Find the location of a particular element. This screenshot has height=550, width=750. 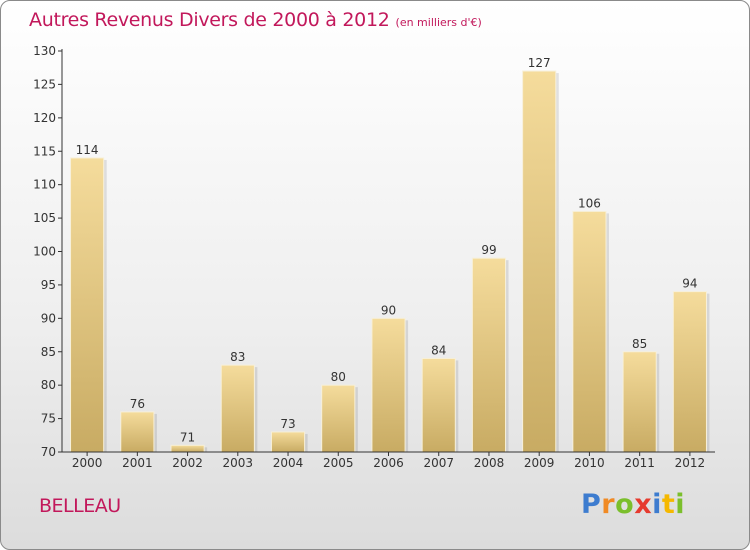

commune-name: BELLEAU is located at coordinates (80, 506).